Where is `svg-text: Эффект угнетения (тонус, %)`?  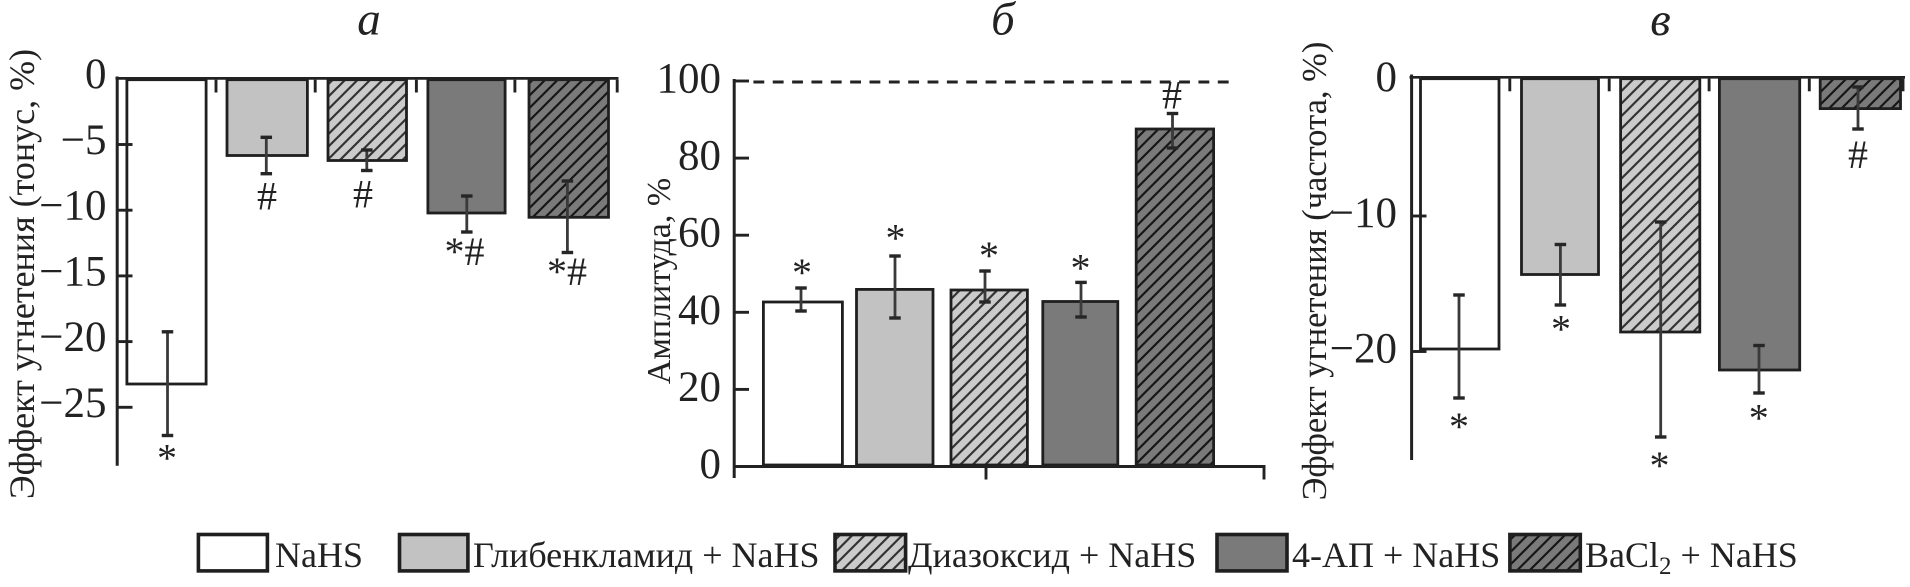
svg-text: Эффект угнетения (тонус, %) is located at coordinates (22, 274).